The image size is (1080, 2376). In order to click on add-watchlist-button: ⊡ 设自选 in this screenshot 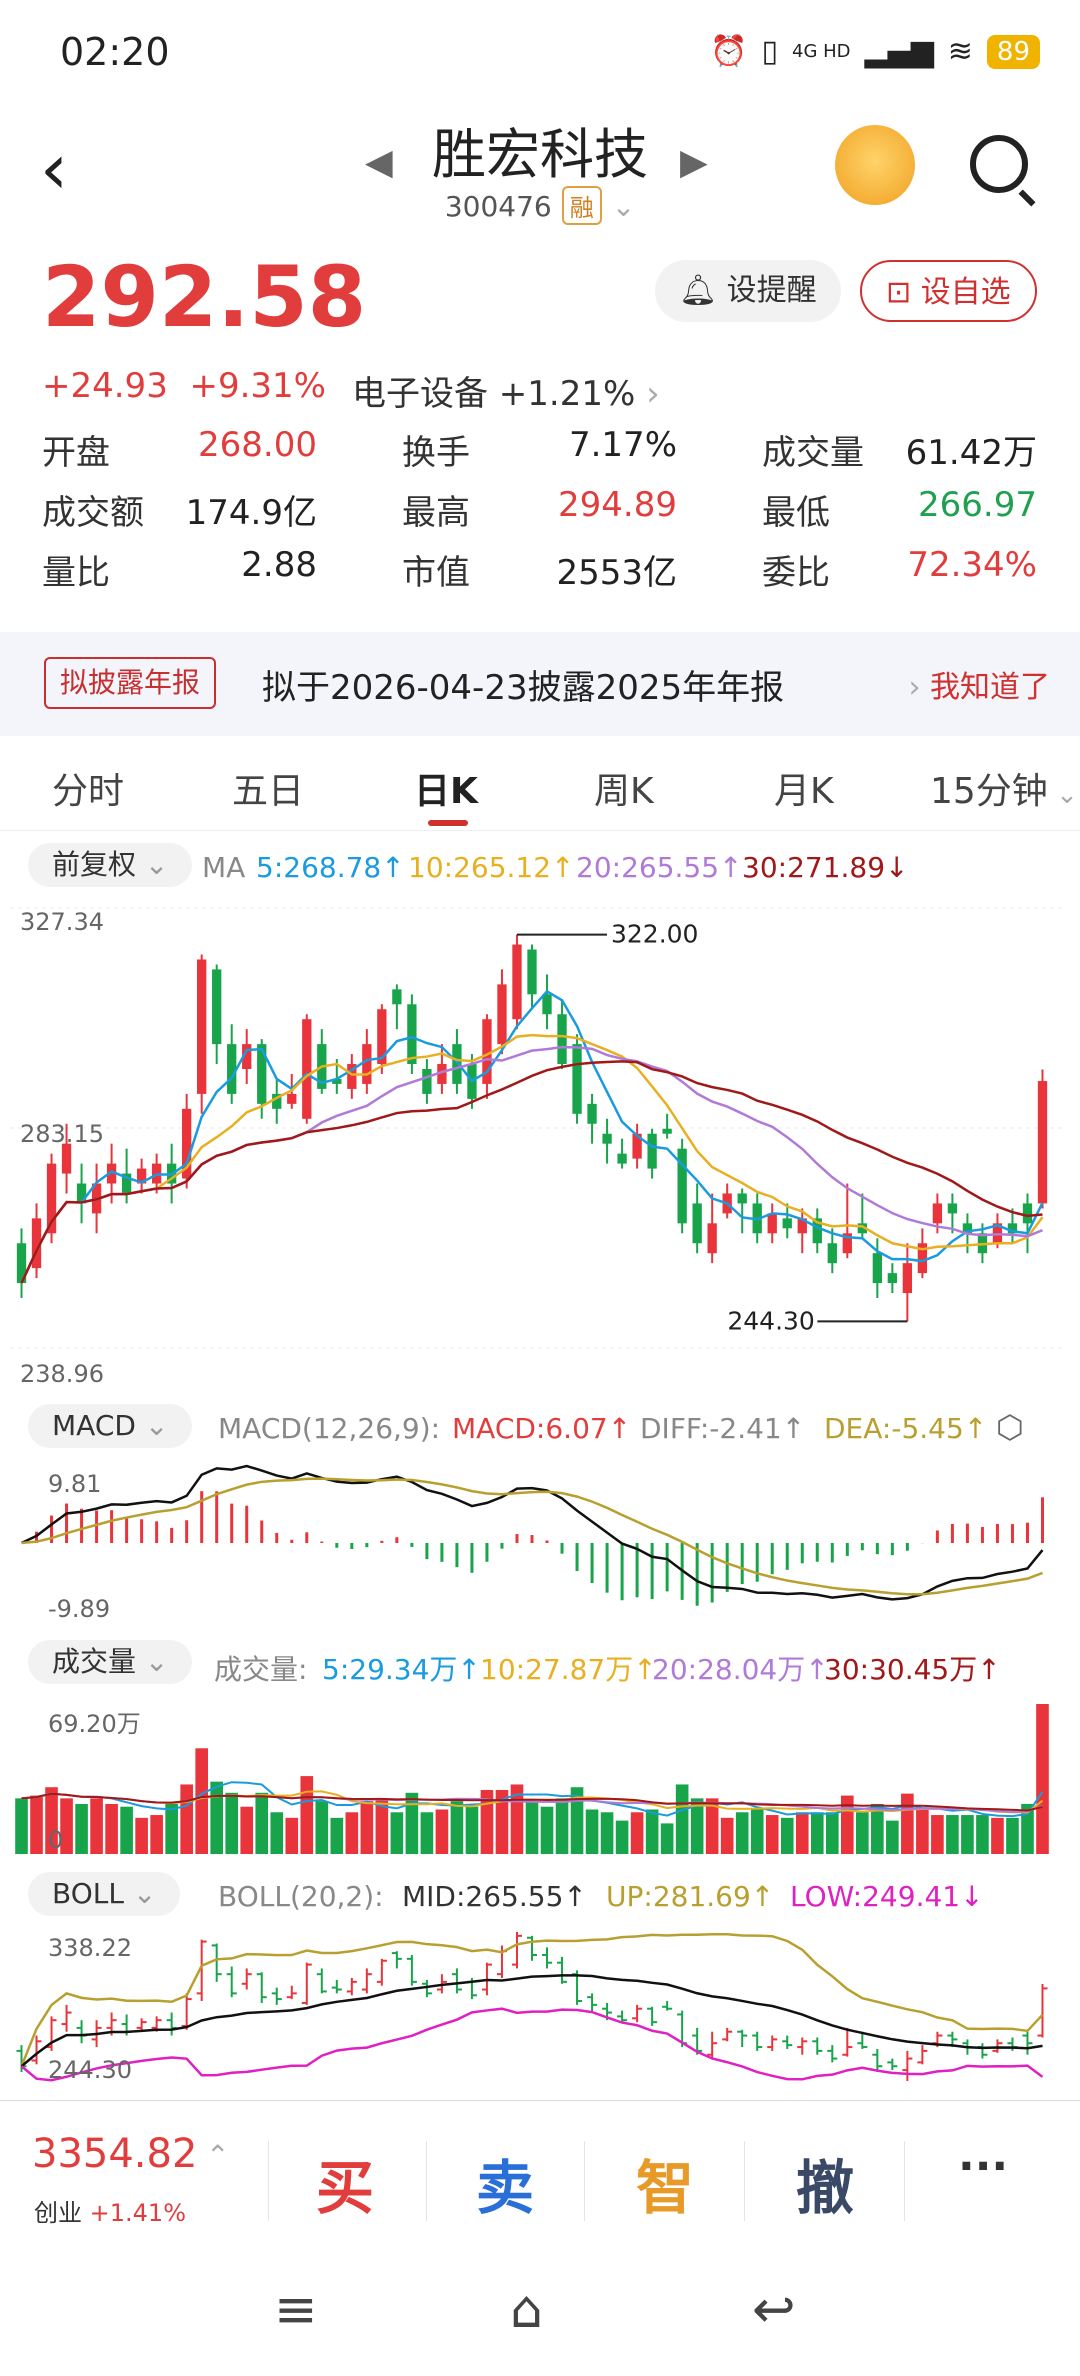, I will do `click(948, 291)`.